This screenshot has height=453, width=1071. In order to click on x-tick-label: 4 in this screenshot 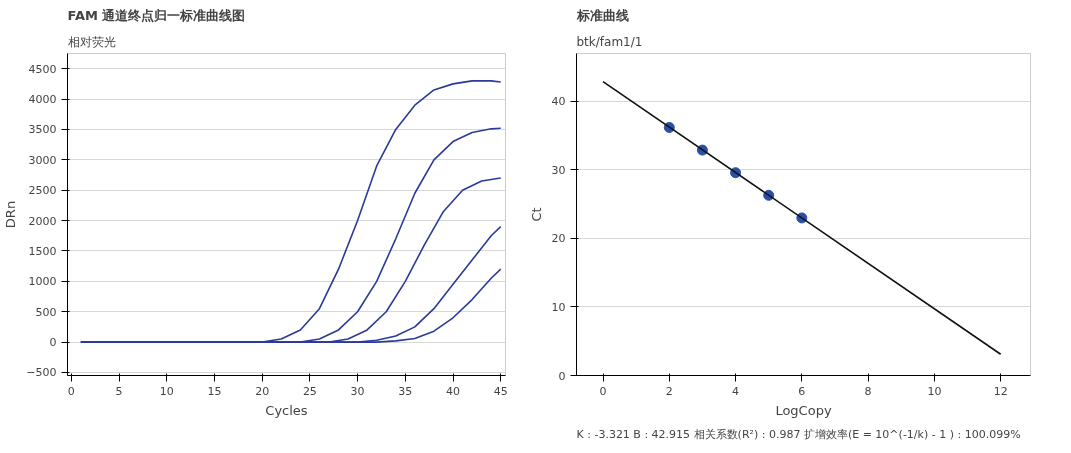, I will do `click(736, 391)`.